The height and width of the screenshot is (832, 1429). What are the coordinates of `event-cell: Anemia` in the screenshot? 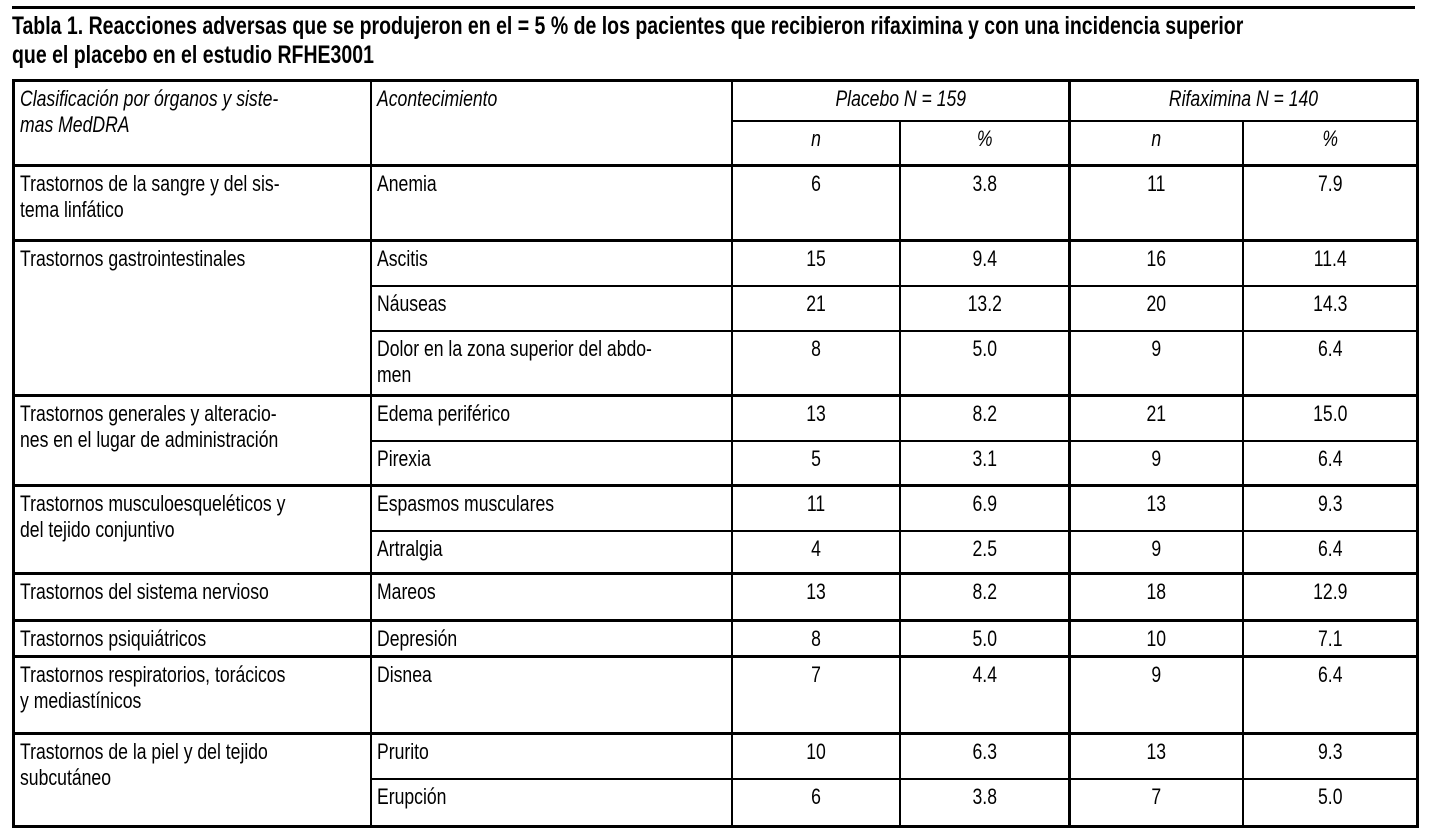 It's located at (551, 203).